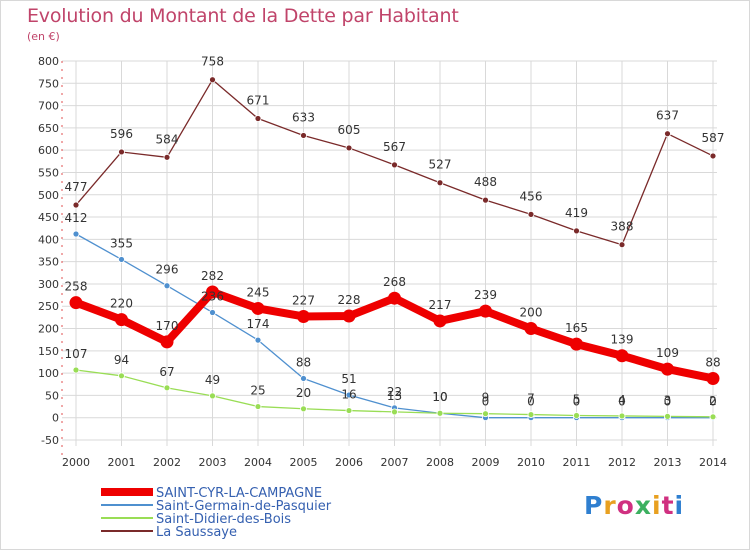  Describe the element at coordinates (713, 138) in the screenshot. I see `data-label: 587` at that location.